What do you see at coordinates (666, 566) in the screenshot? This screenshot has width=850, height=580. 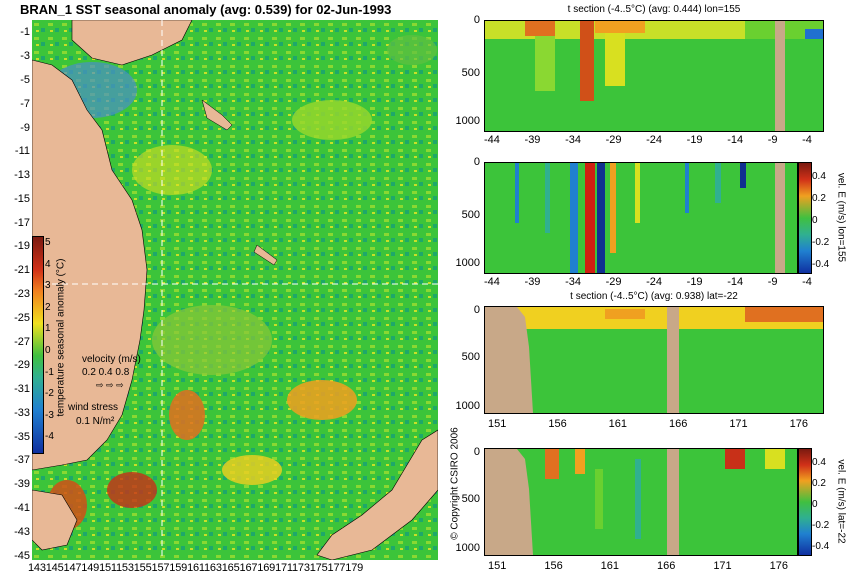 I see `x-tick: 166` at bounding box center [666, 566].